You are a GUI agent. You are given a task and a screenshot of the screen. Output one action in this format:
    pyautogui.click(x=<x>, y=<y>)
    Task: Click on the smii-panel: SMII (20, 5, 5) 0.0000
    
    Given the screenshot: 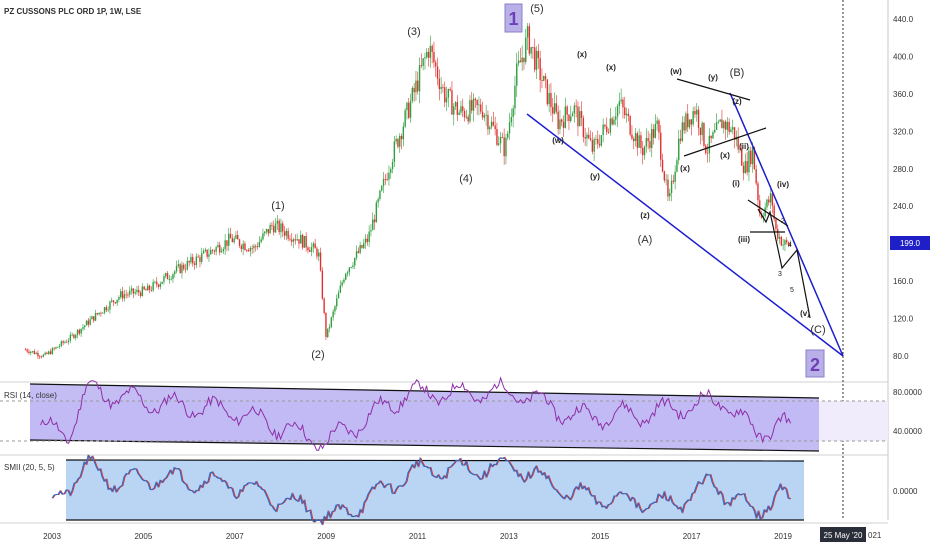 What is the action you would take?
    pyautogui.click(x=459, y=490)
    